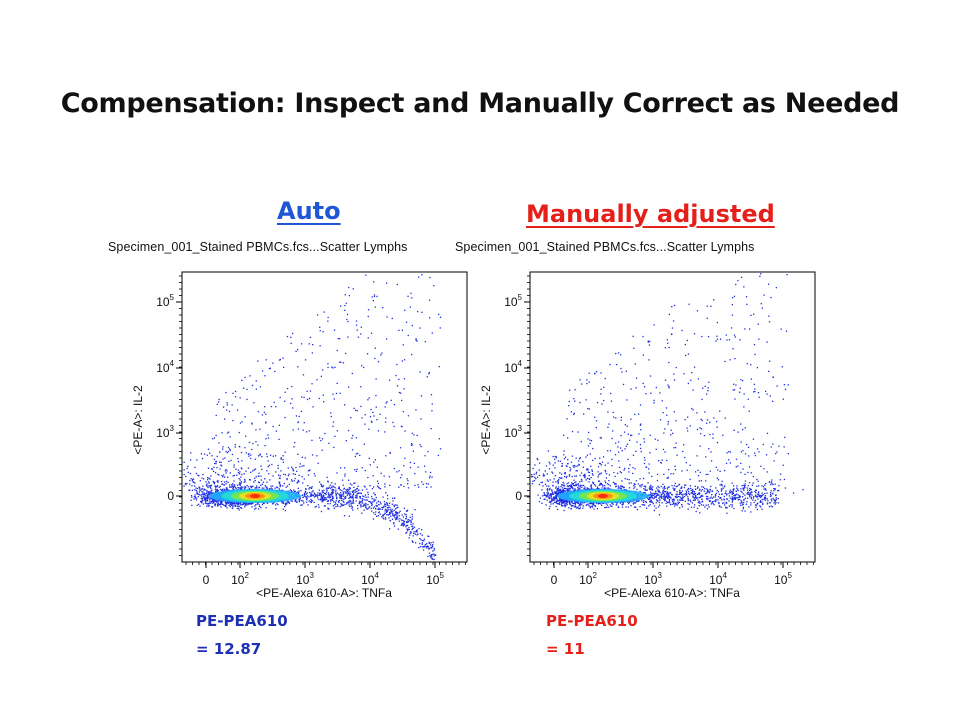 Image resolution: width=960 pixels, height=720 pixels. Describe the element at coordinates (172, 428) in the screenshot. I see `y-tick-exponent: 3` at that location.